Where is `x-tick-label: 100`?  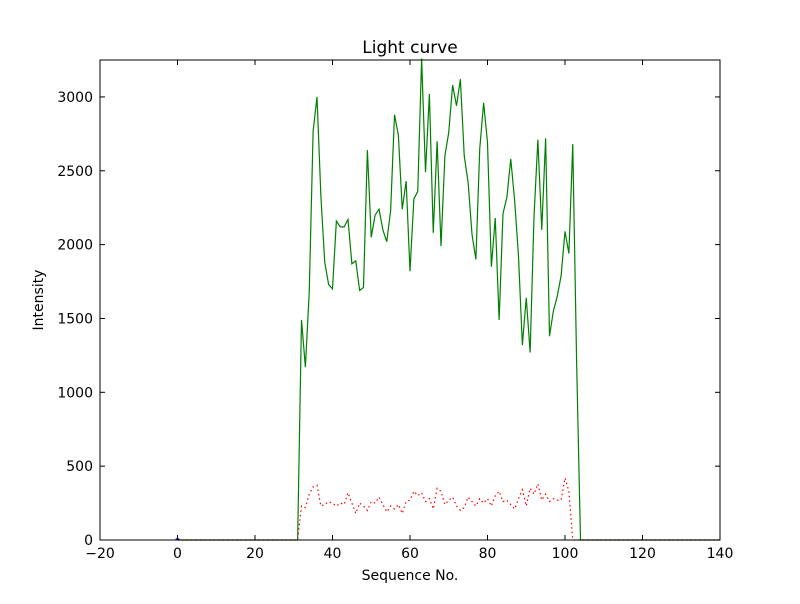
x-tick-label: 100 is located at coordinates (565, 554).